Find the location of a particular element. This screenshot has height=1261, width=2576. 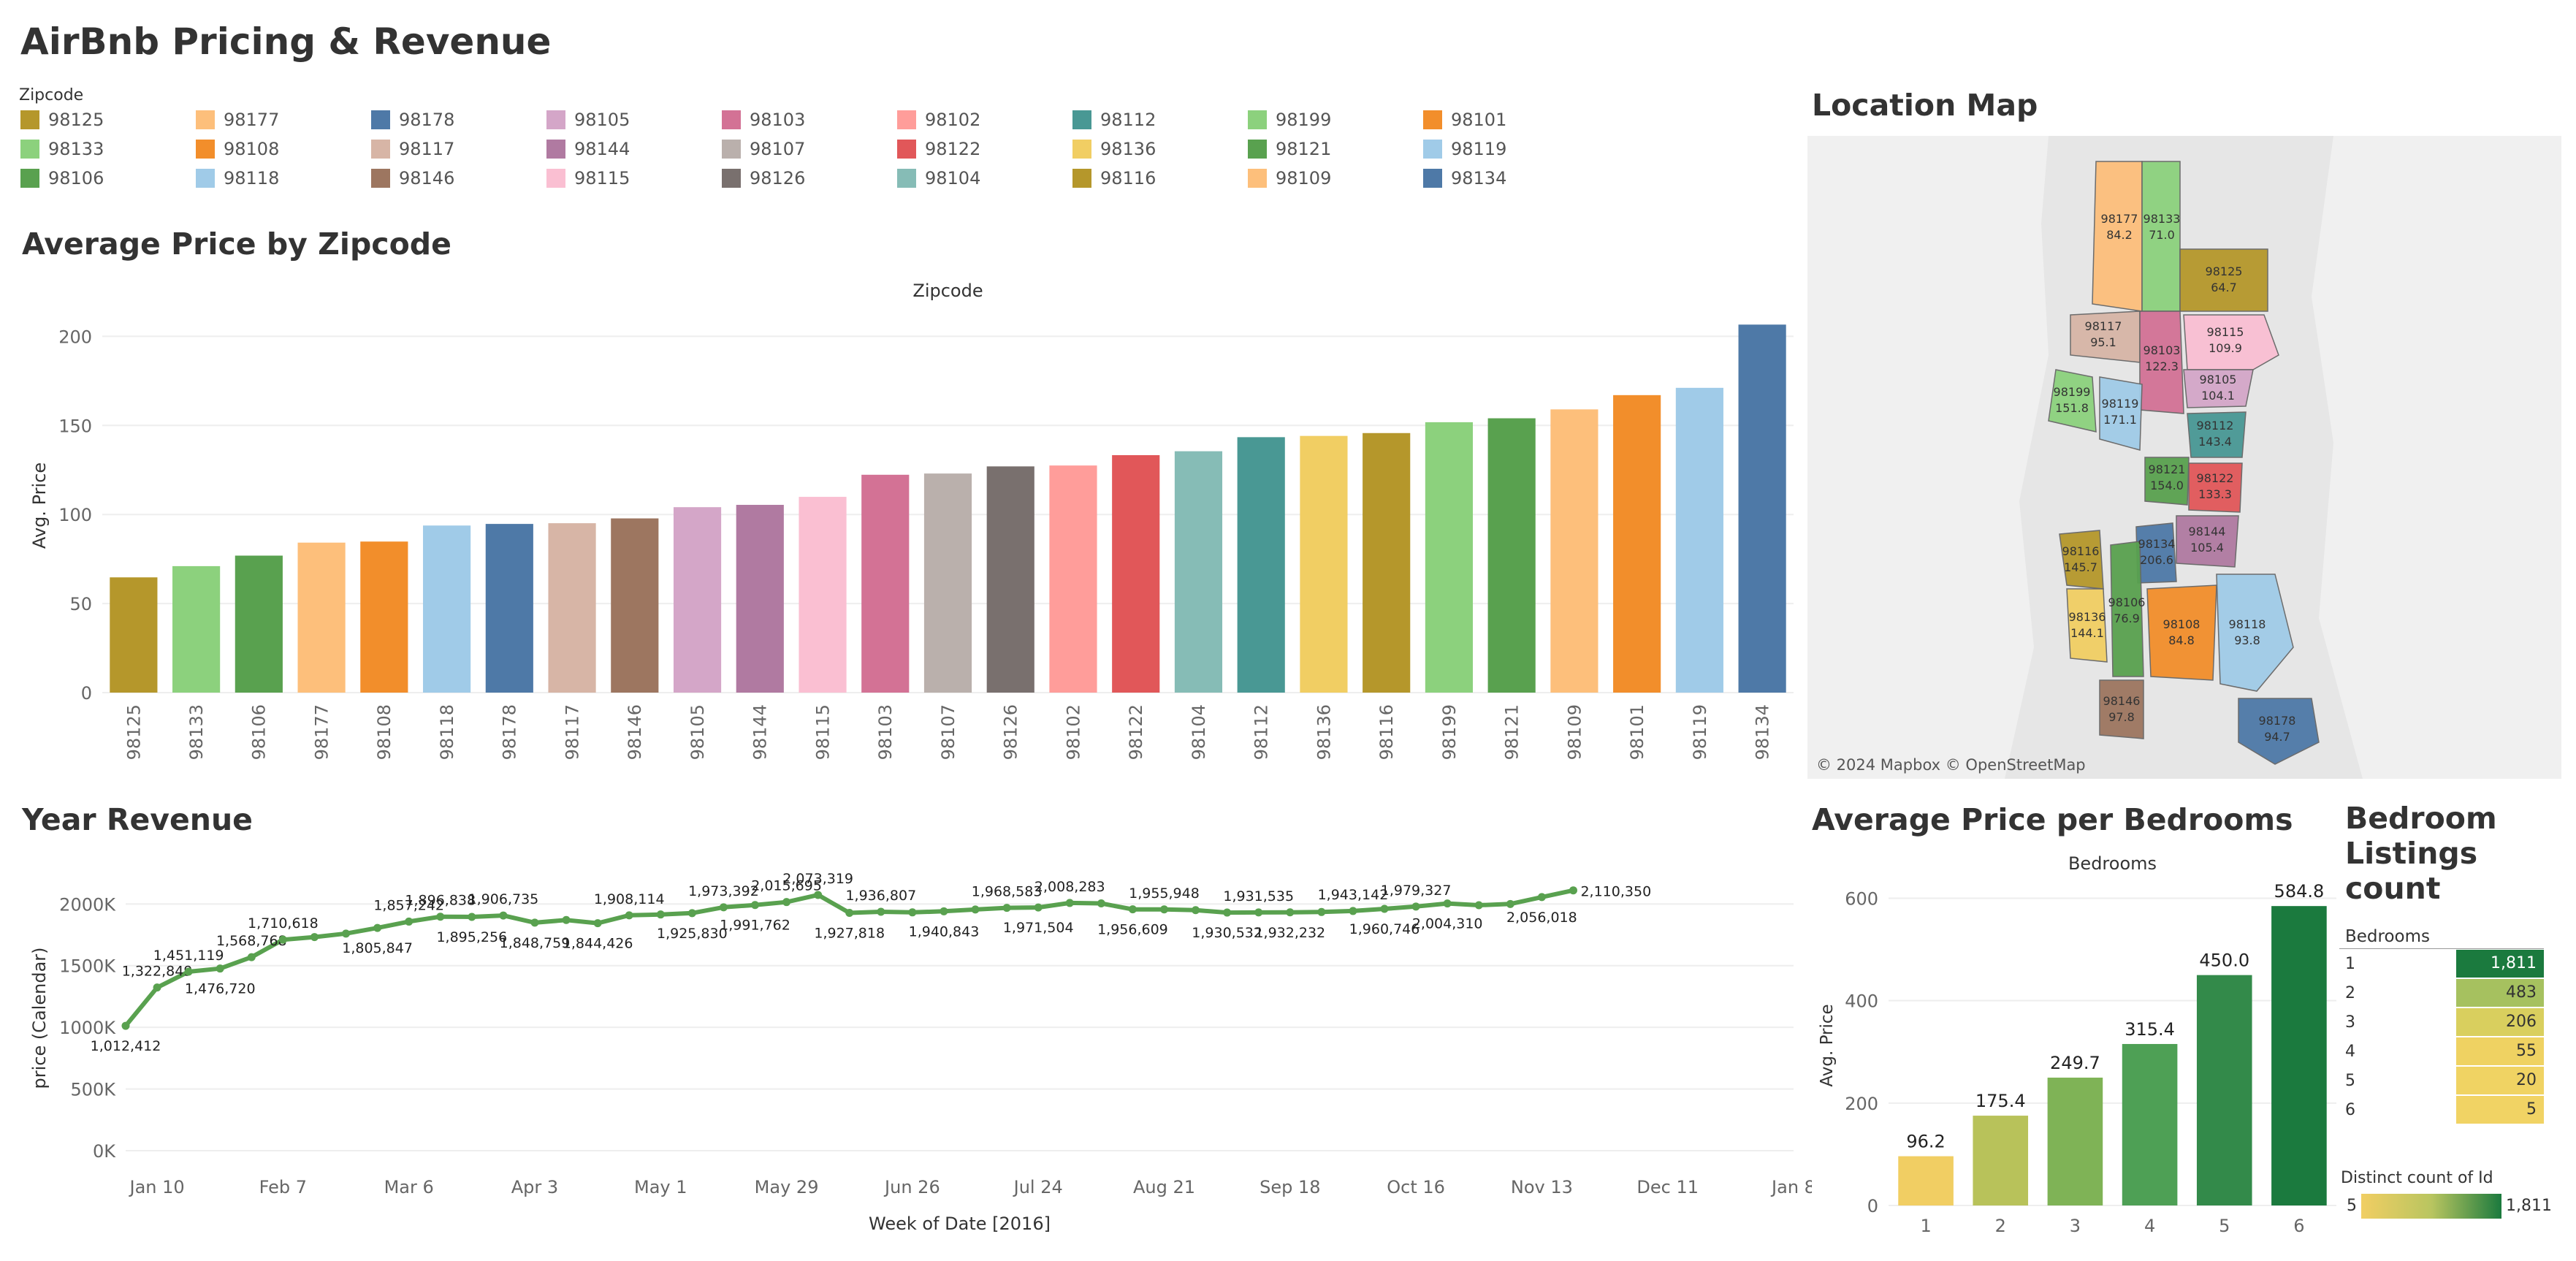

legend-item: 98122 is located at coordinates (939, 149).